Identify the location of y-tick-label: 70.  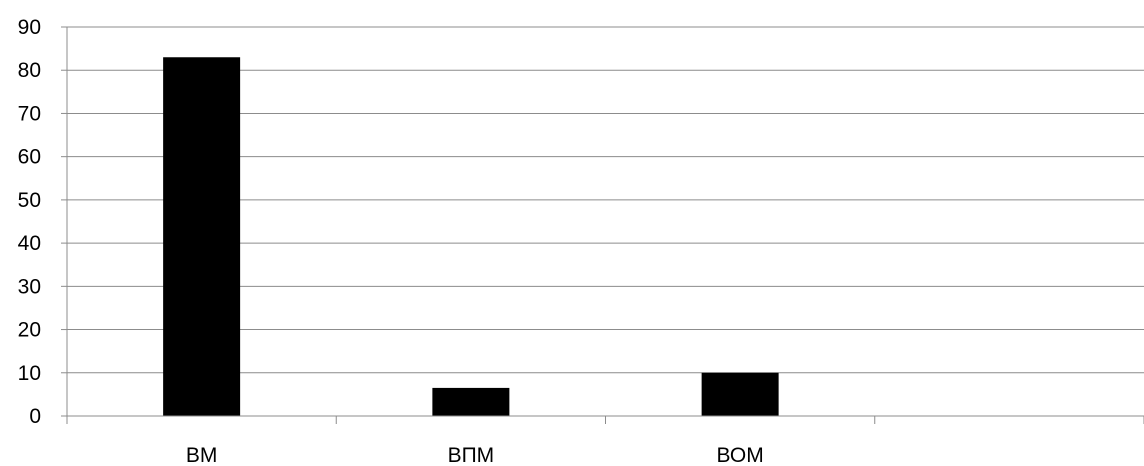
(29, 113).